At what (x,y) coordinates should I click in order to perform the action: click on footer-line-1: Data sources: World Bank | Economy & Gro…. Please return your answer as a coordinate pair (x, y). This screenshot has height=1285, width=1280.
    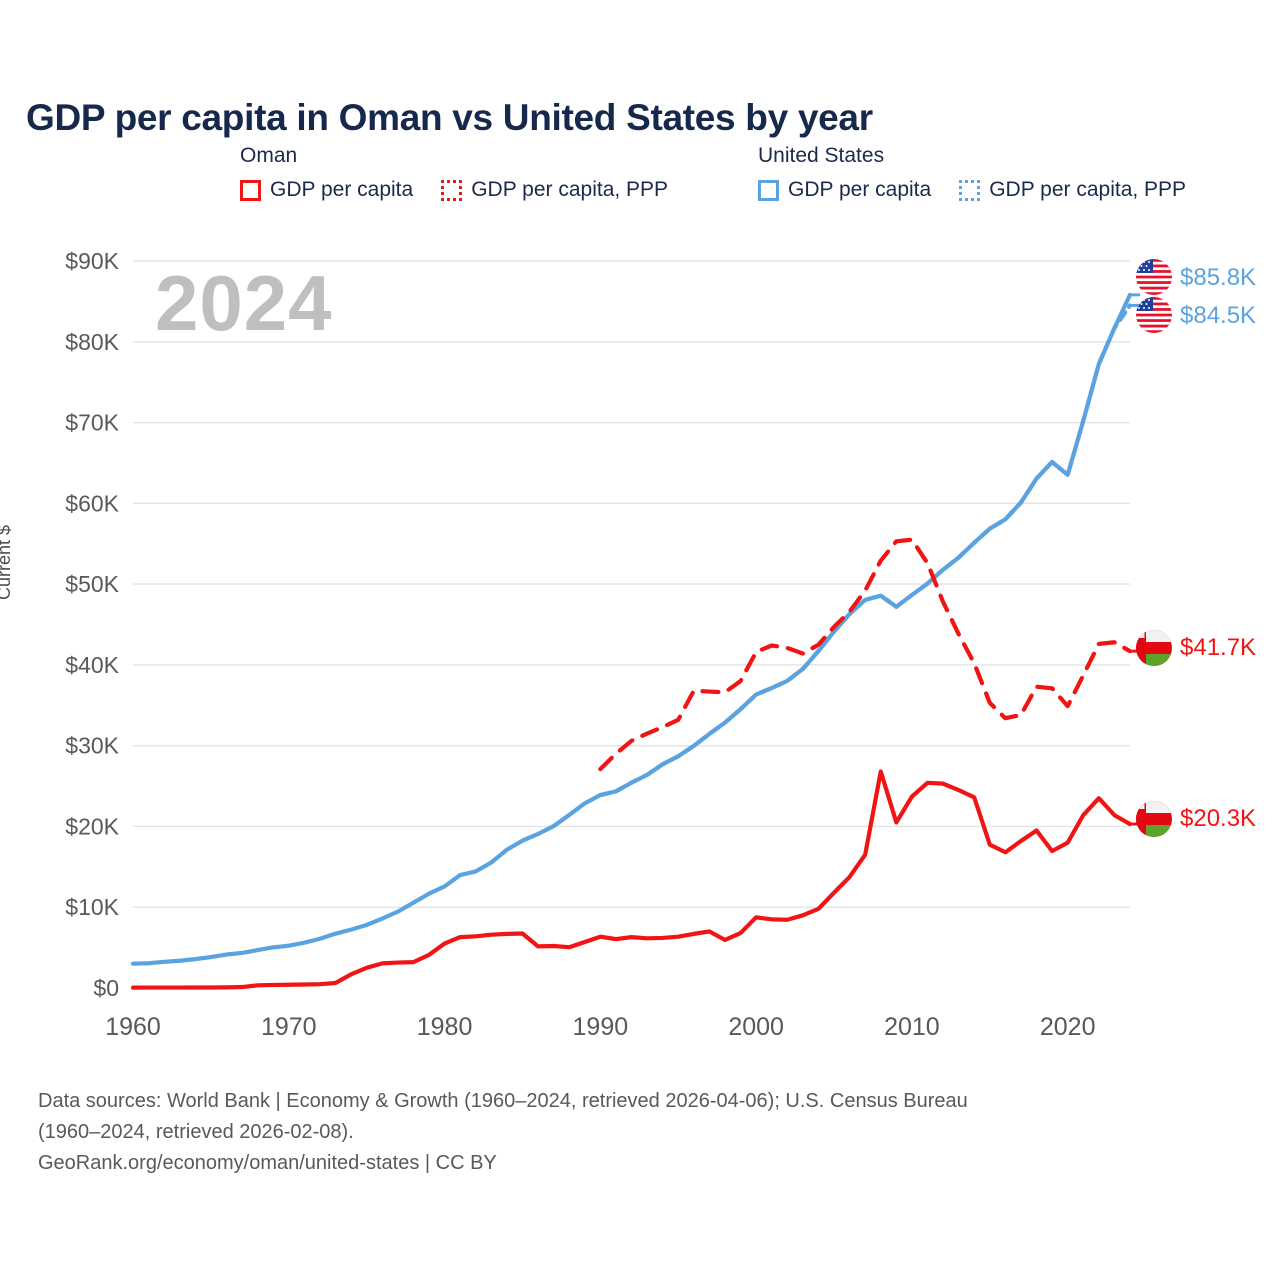
    Looking at the image, I should click on (503, 1101).